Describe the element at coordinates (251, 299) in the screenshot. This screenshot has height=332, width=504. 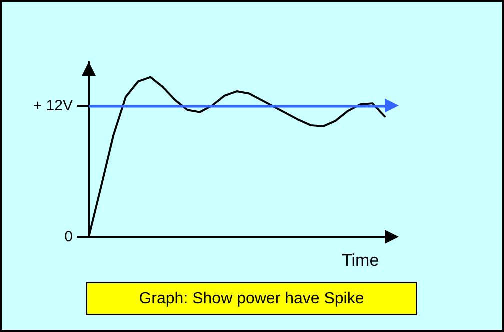
I see `text: Graph: Show power have Spike` at that location.